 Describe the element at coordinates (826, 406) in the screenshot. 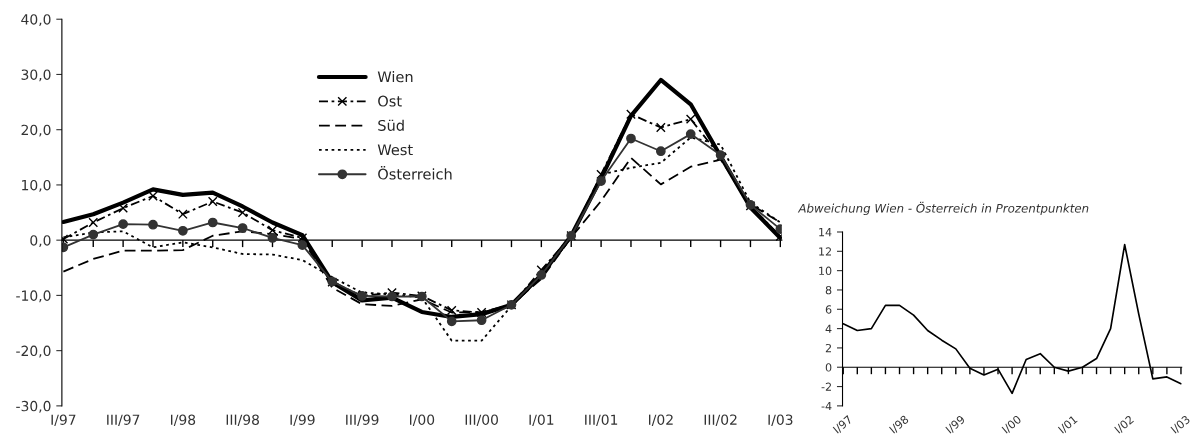

I see `y-tick-label: -4` at that location.